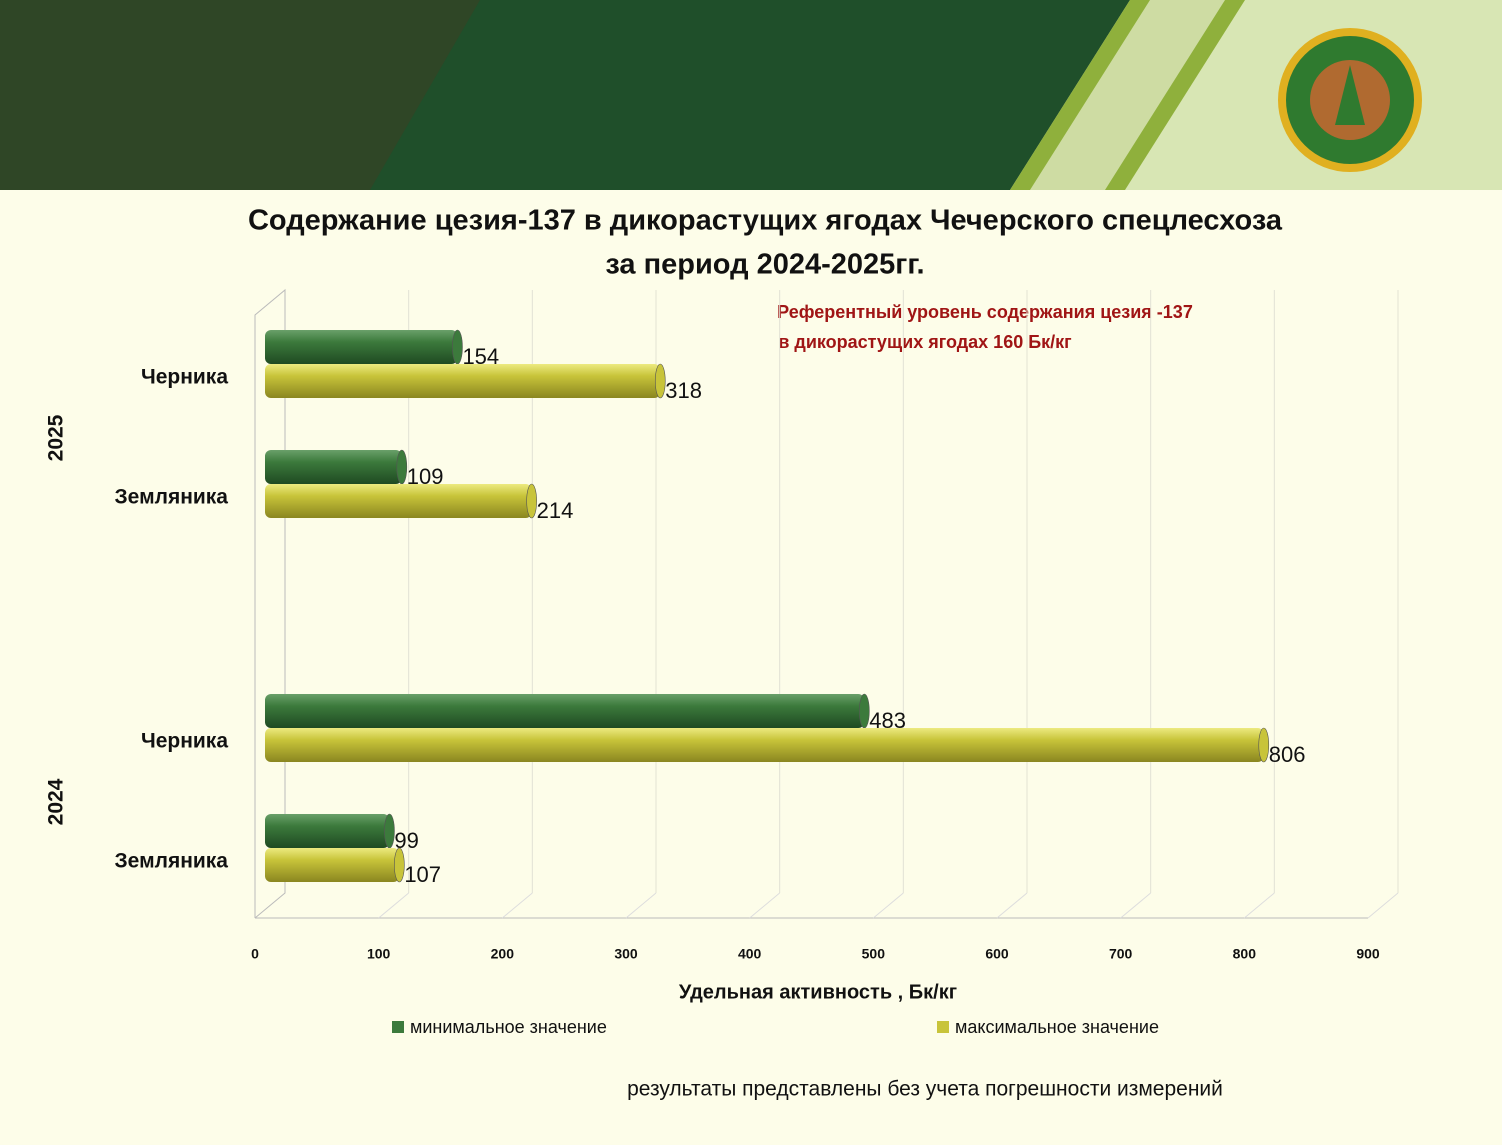  What do you see at coordinates (818, 992) in the screenshot?
I see `x-axis-label: Удельная активность , Бк/кг` at bounding box center [818, 992].